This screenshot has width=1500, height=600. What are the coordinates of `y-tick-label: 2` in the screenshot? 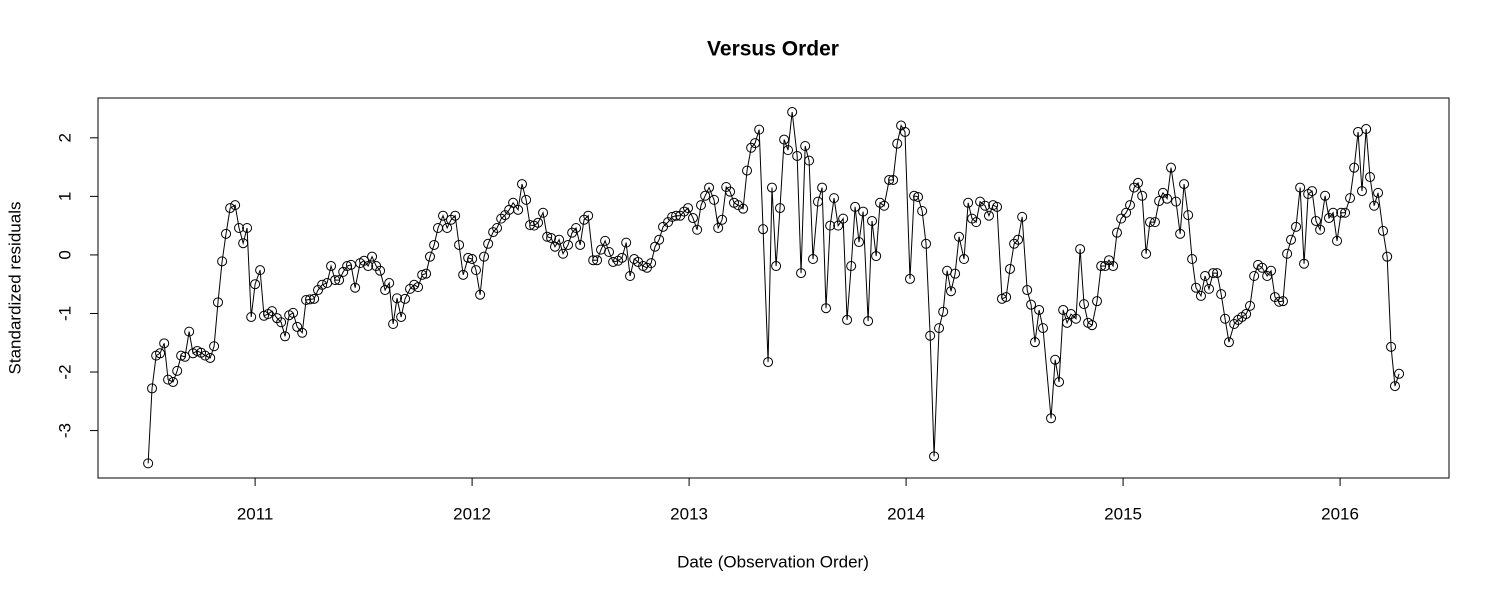 It's located at (64, 137).